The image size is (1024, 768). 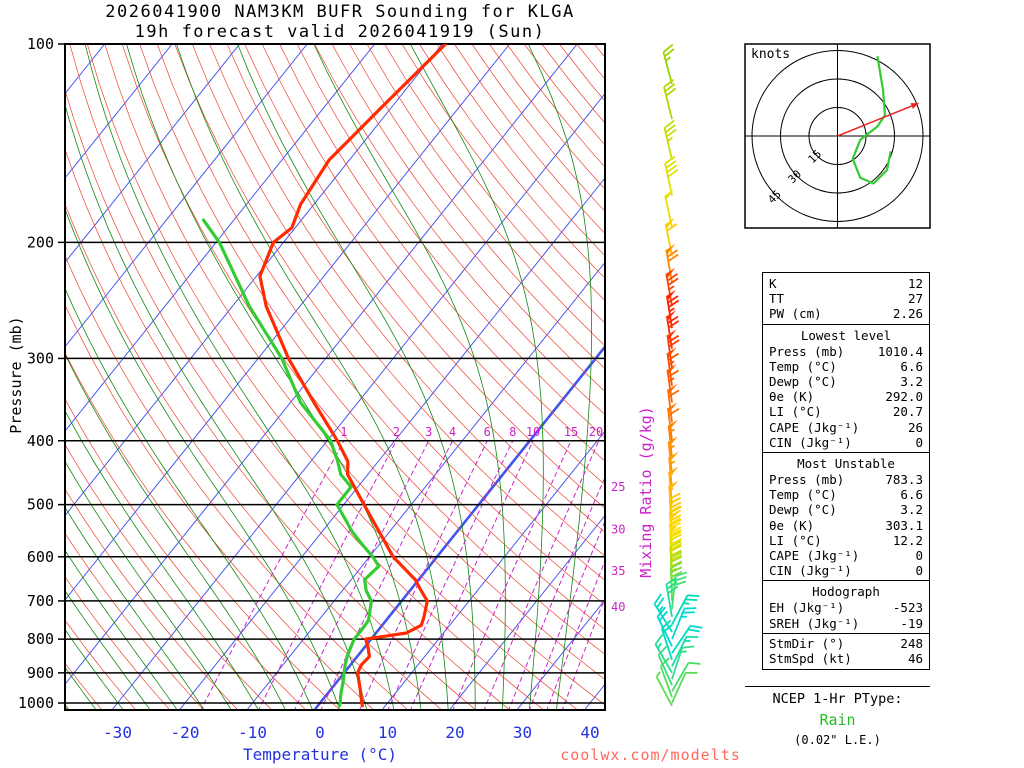 I want to click on mixing-ratio-label: 10, so click(x=533, y=432).